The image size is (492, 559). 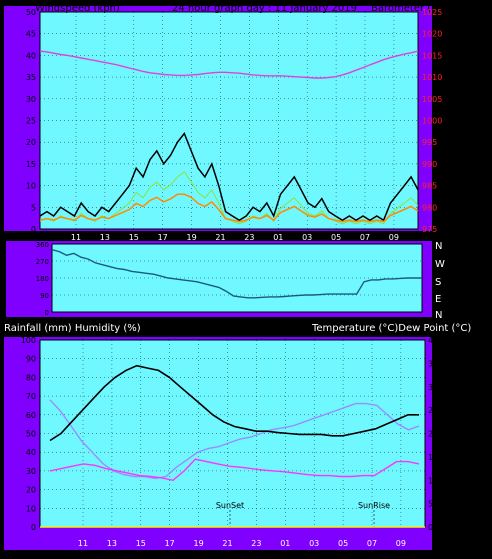 What do you see at coordinates (394, 237) in the screenshot?
I see `wind-x-tick: 09` at bounding box center [394, 237].